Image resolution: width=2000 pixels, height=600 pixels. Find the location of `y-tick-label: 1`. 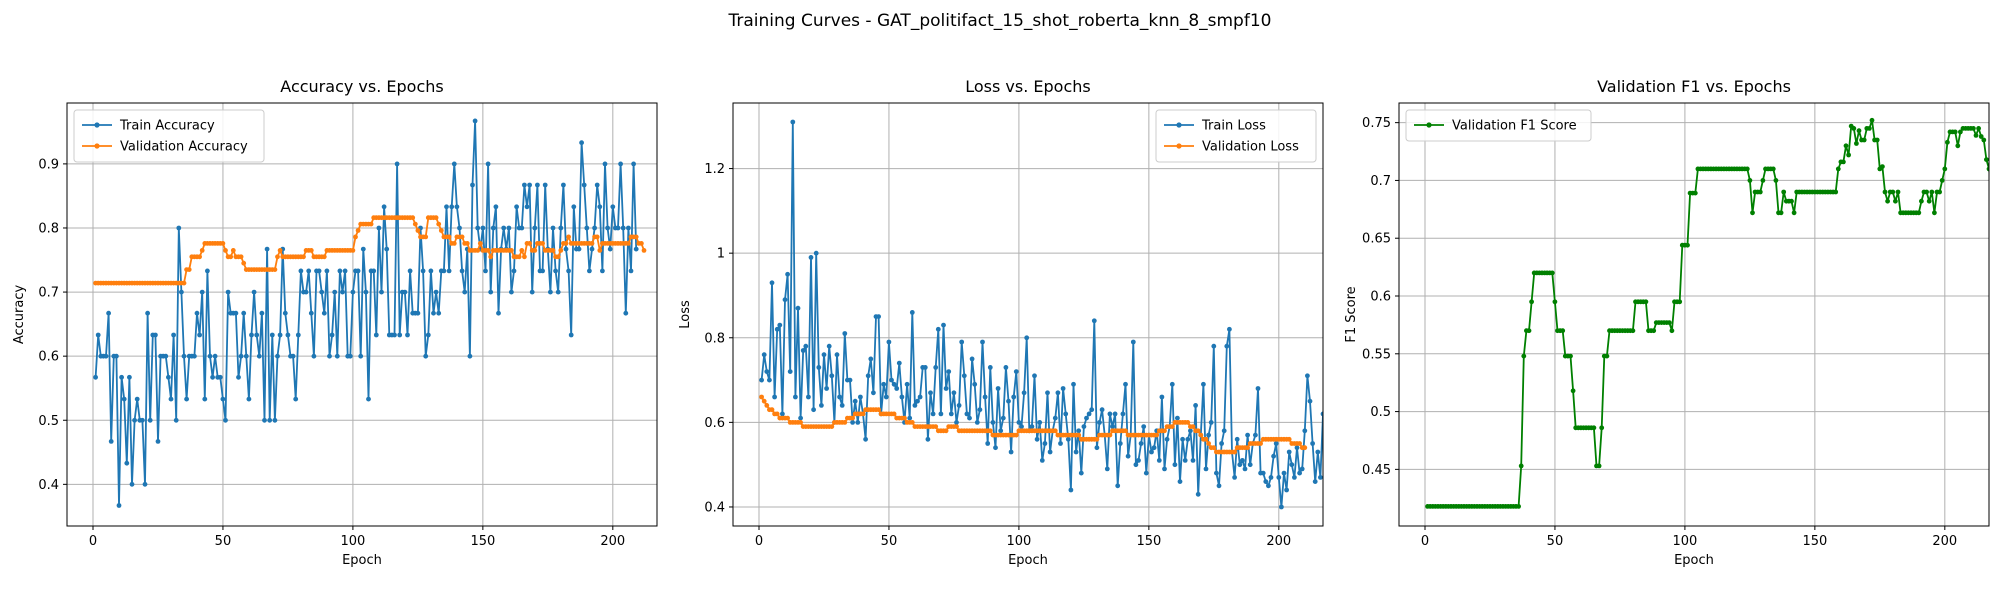

y-tick-label: 1 is located at coordinates (721, 254).